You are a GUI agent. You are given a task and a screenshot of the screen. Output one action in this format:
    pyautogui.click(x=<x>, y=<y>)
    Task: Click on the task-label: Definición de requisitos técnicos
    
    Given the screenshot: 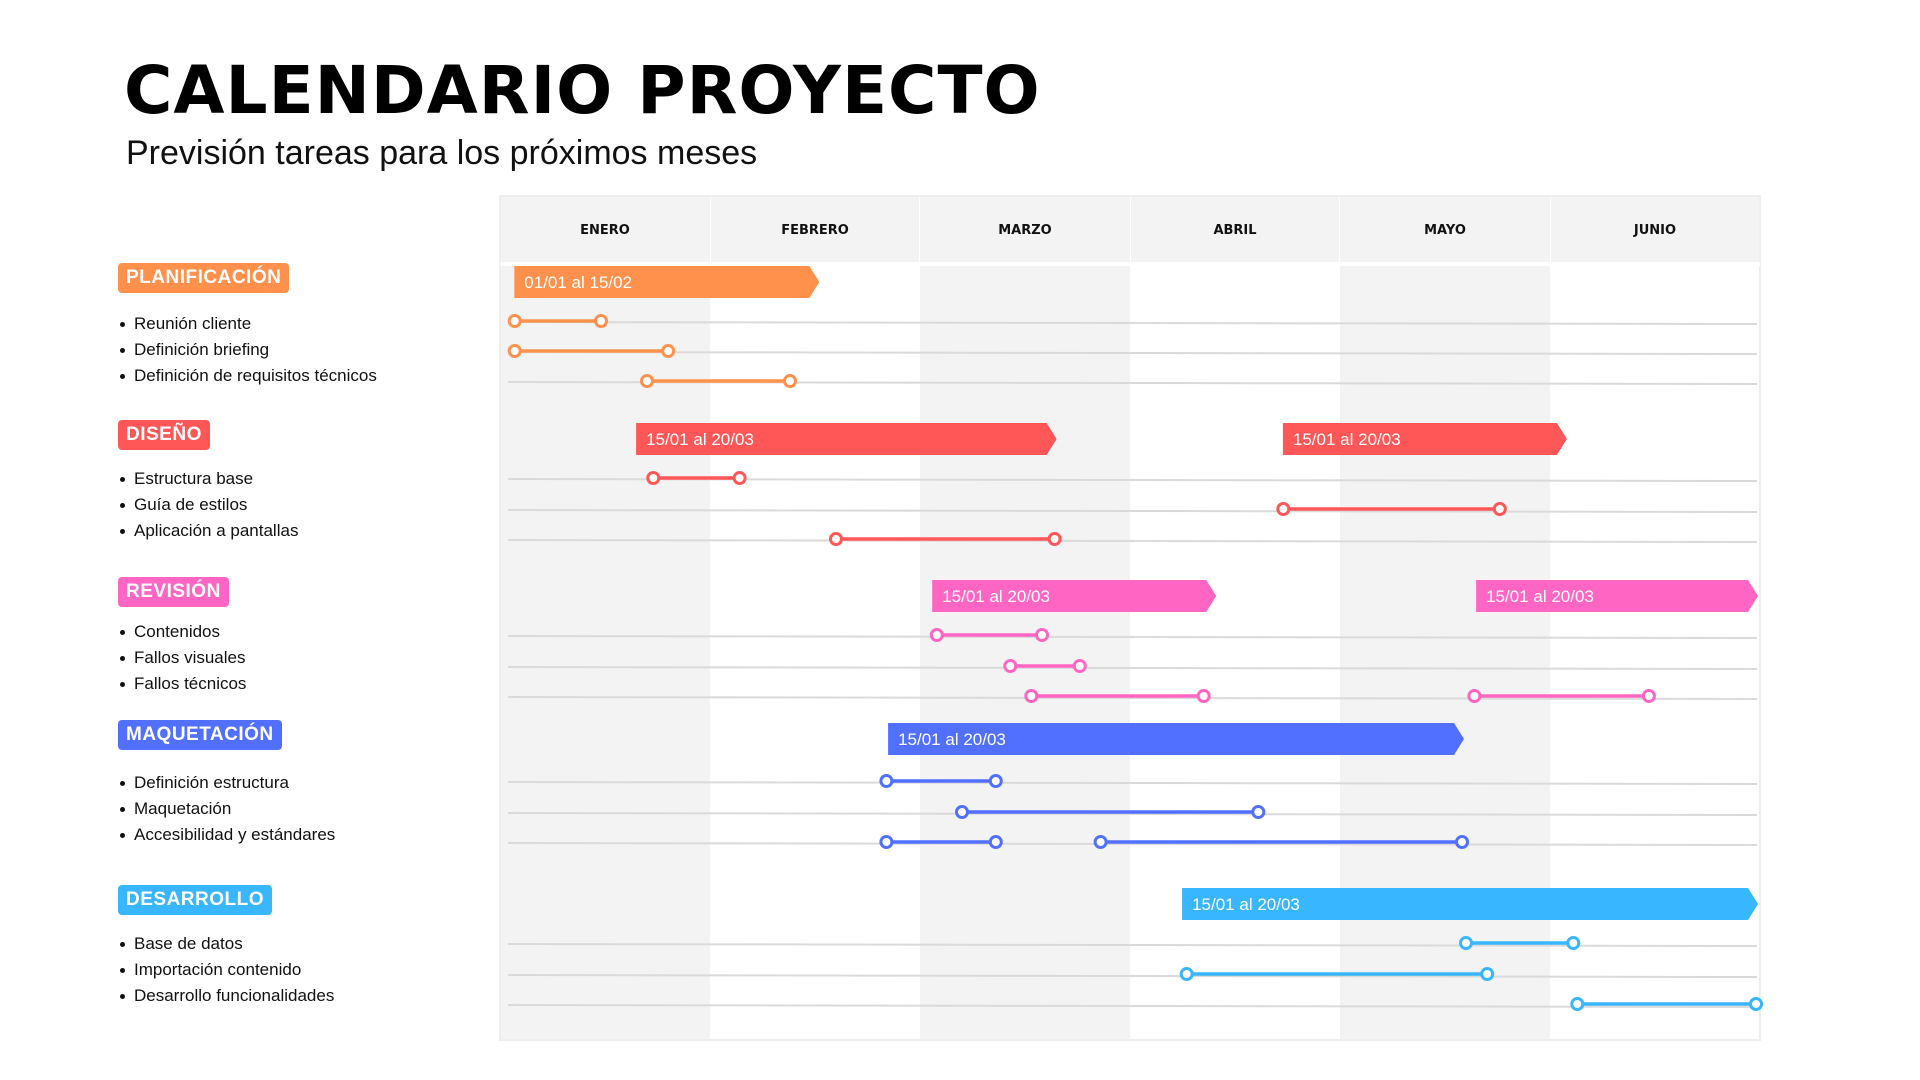 What is the action you would take?
    pyautogui.click(x=248, y=375)
    